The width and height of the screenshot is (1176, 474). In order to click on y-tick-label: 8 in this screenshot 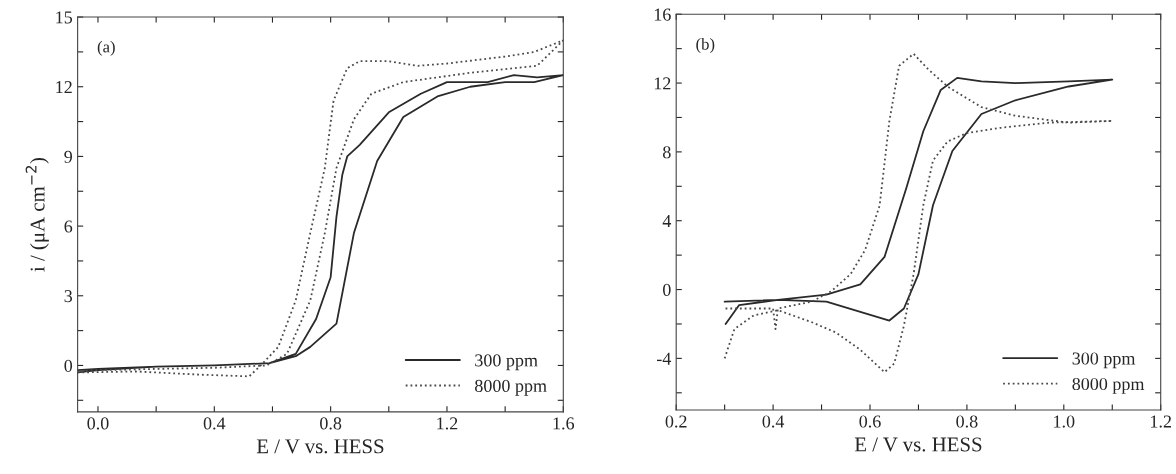, I will do `click(667, 152)`.